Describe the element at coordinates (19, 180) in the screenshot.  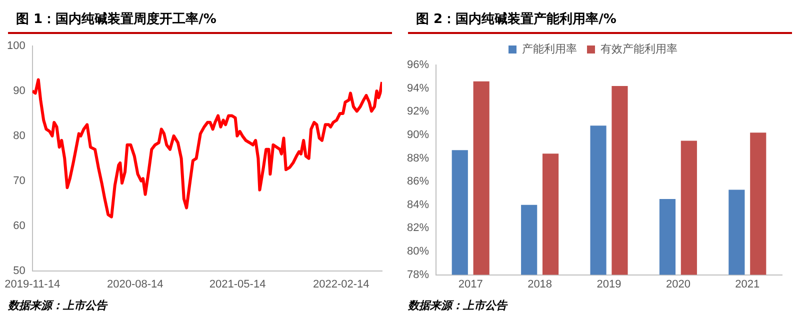
I see `y-tick-label: 70` at that location.